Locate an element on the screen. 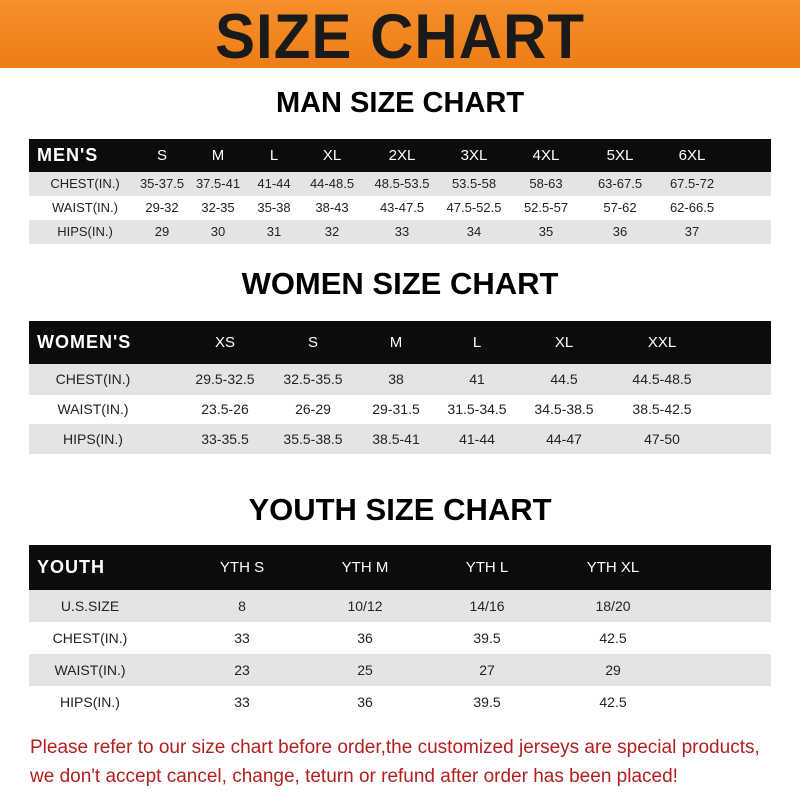 Image resolution: width=800 pixels, height=800 pixels. table-cell: 44.5 is located at coordinates (564, 379).